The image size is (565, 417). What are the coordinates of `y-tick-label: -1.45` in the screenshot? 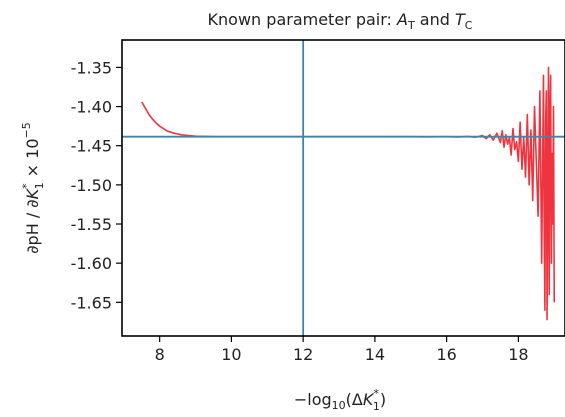 It's located at (91, 146).